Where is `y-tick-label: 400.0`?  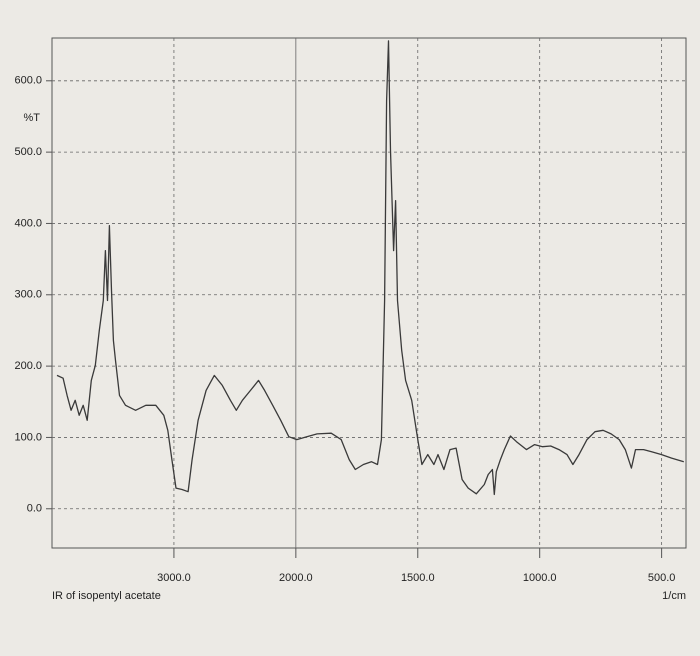
y-tick-label: 400.0 is located at coordinates (28, 223).